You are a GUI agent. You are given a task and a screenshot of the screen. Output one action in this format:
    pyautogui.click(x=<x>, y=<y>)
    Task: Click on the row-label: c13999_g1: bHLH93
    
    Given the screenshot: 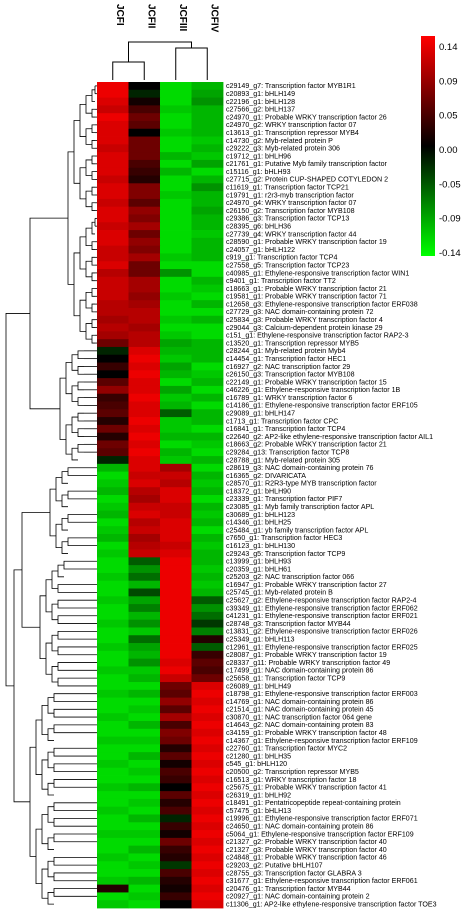 What is the action you would take?
    pyautogui.click(x=258, y=562)
    